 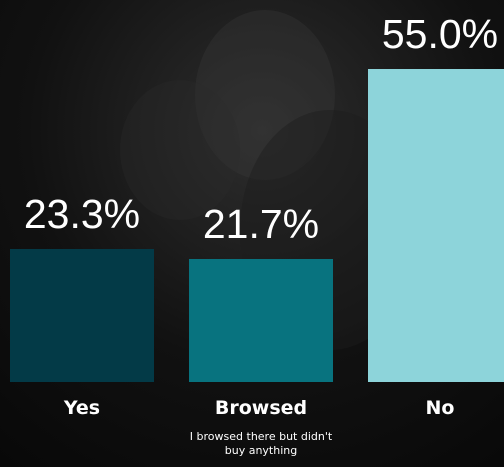 I want to click on value-label-yes: 23.3%, so click(x=82, y=214).